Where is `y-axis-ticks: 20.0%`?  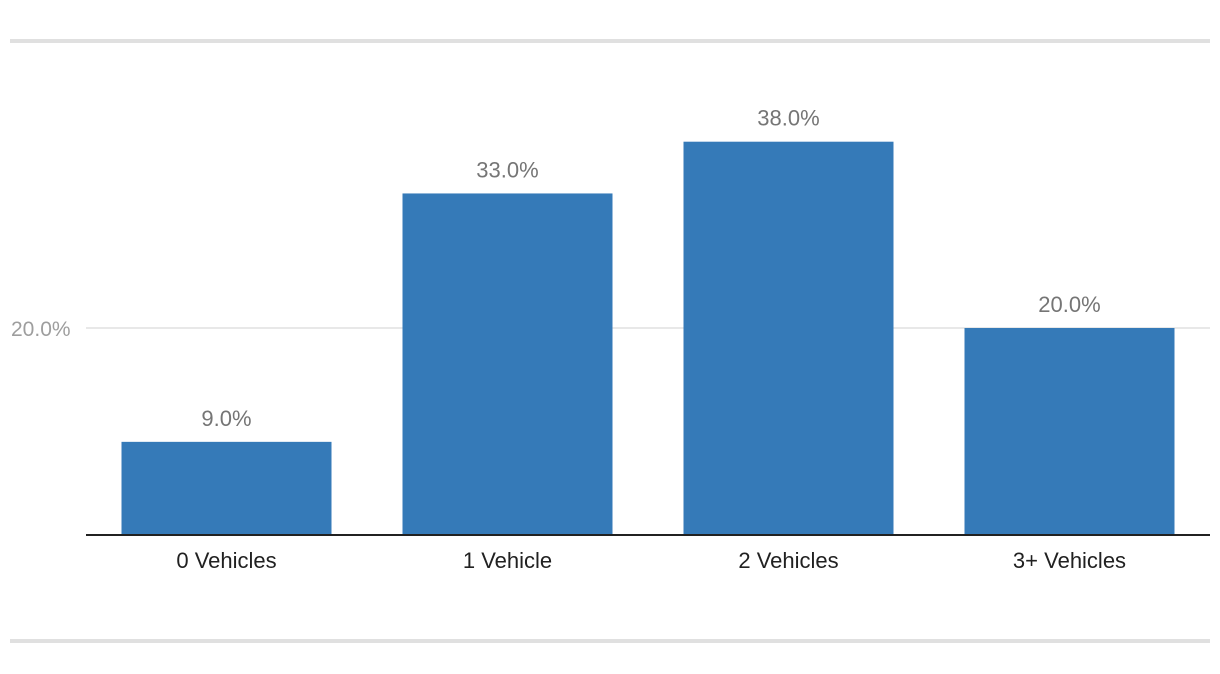
y-axis-ticks: 20.0% is located at coordinates (41, 329).